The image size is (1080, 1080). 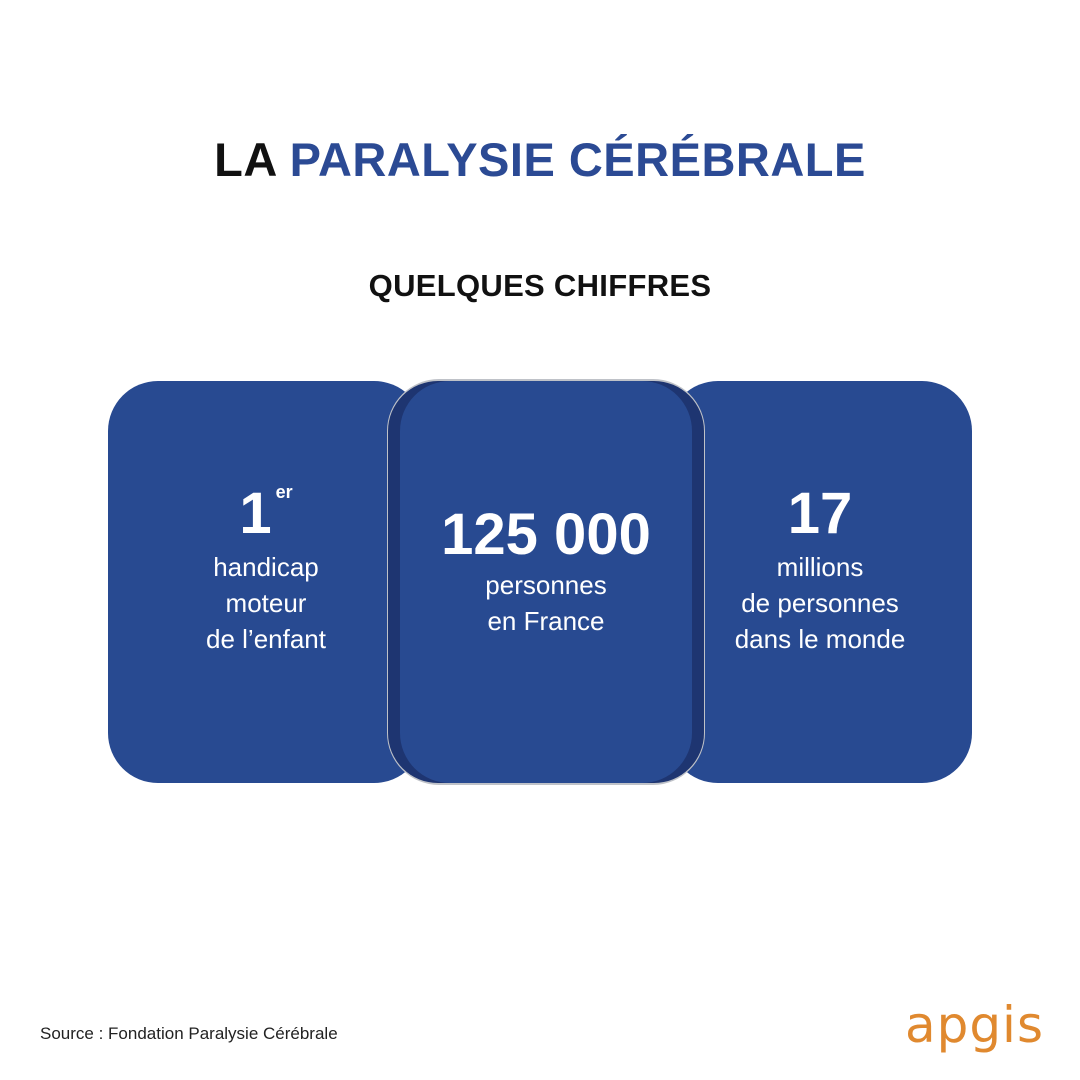 What do you see at coordinates (820, 567) in the screenshot?
I see `stat-line: millions` at bounding box center [820, 567].